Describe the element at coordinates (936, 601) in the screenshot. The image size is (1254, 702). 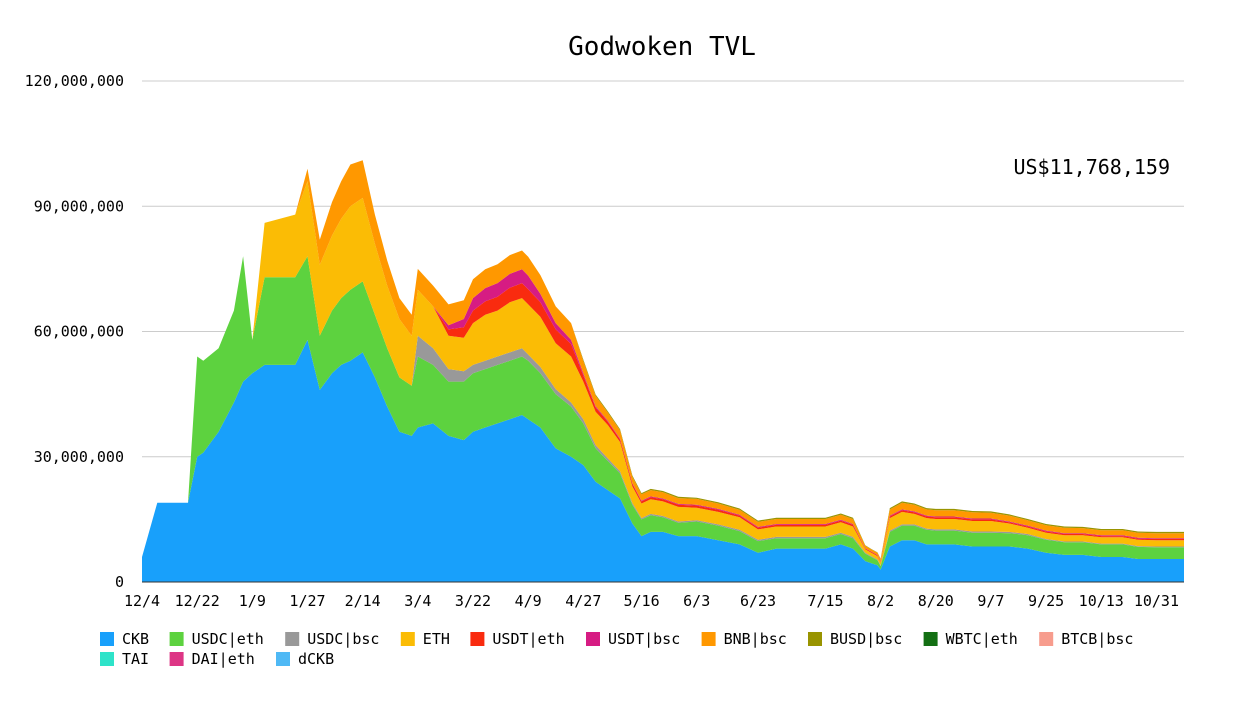
I see `x-tick-label: 8/20` at that location.